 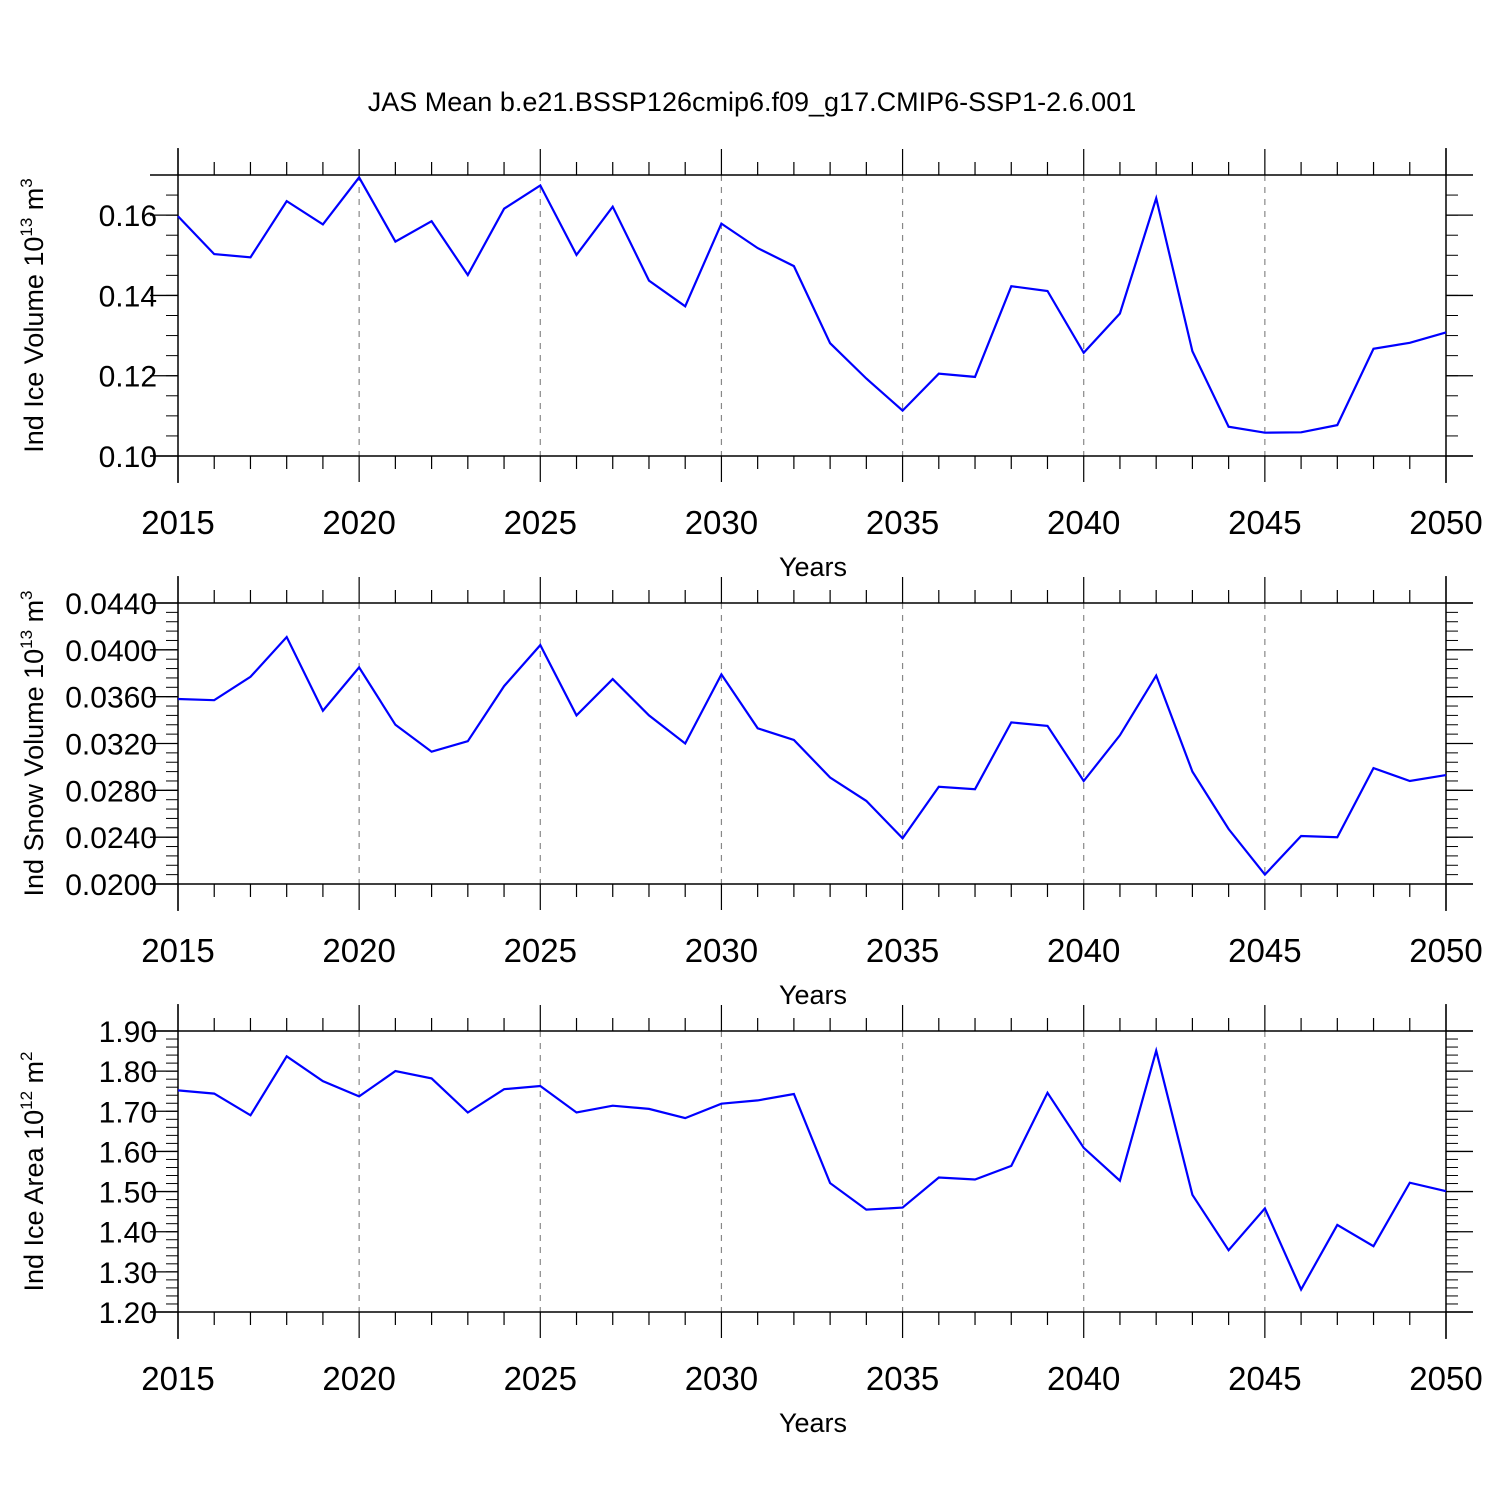 What do you see at coordinates (128, 1152) in the screenshot?
I see `y-tick-label: 1.60` at bounding box center [128, 1152].